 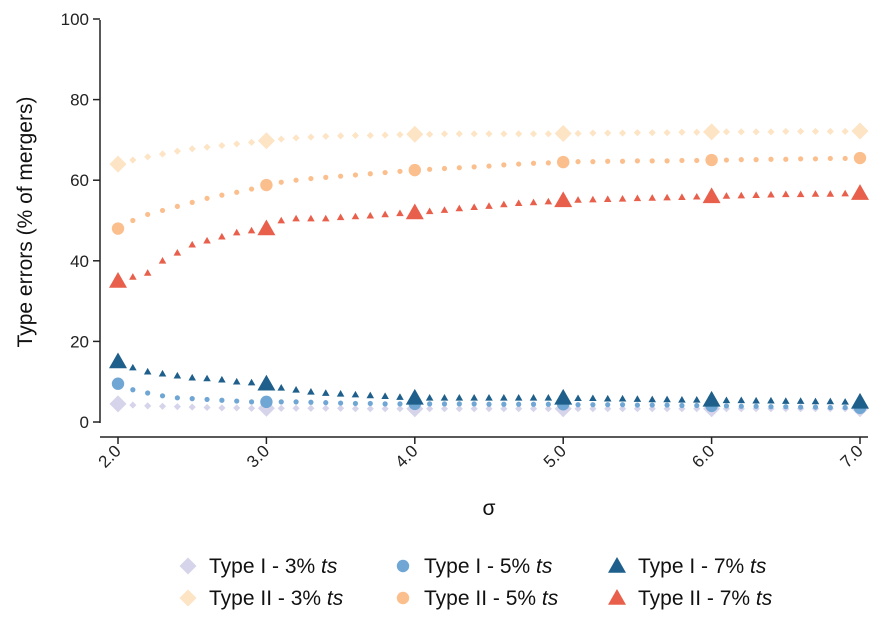 I want to click on legend-label: Type II - 3% ts, so click(x=276, y=598).